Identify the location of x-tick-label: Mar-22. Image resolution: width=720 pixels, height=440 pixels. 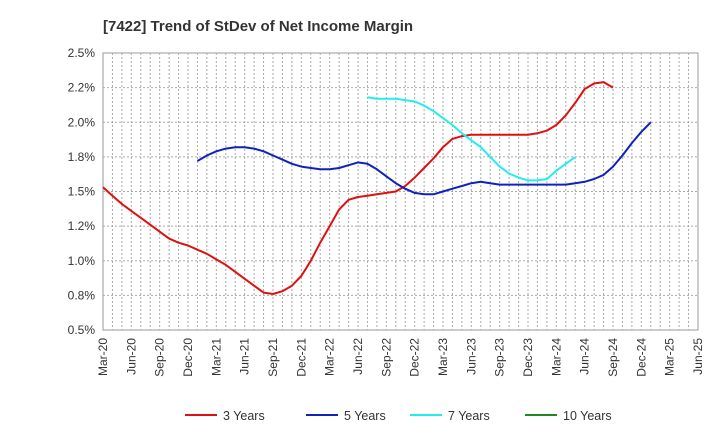
(330, 357).